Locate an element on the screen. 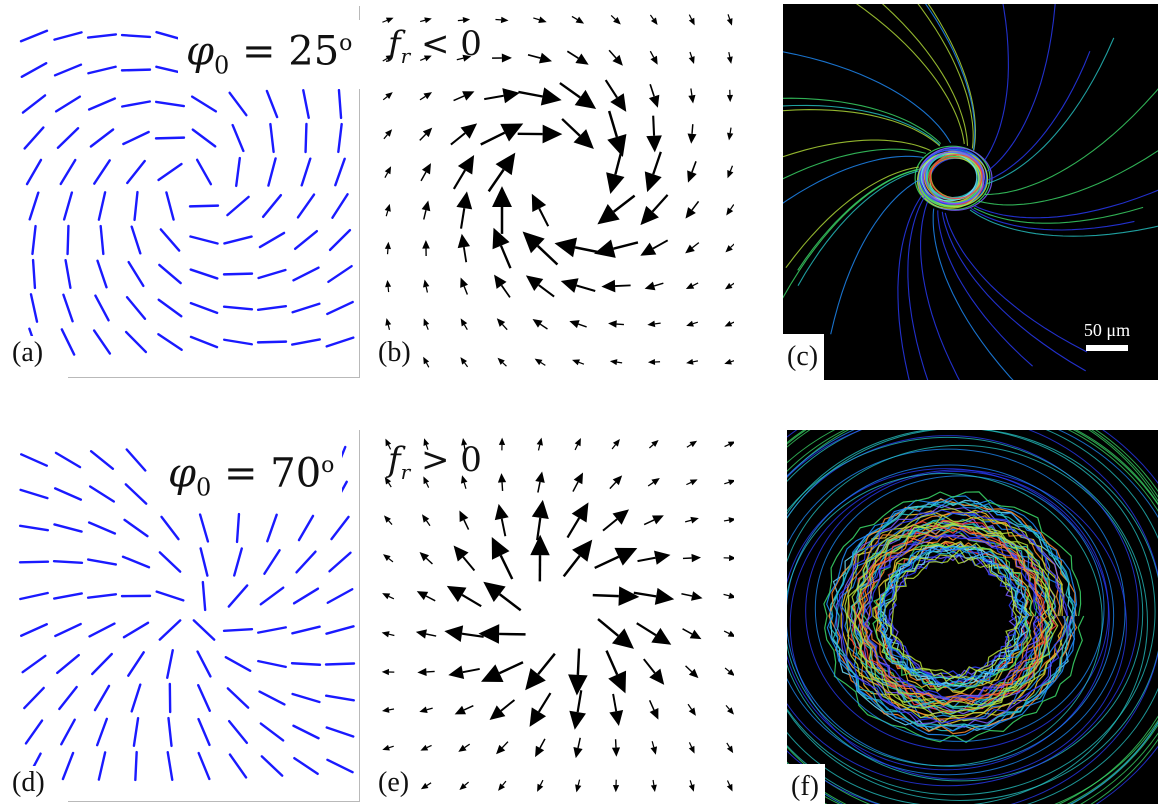 The image size is (1158, 810). phi-equation-d: φ0 = 70o is located at coordinates (251, 477).